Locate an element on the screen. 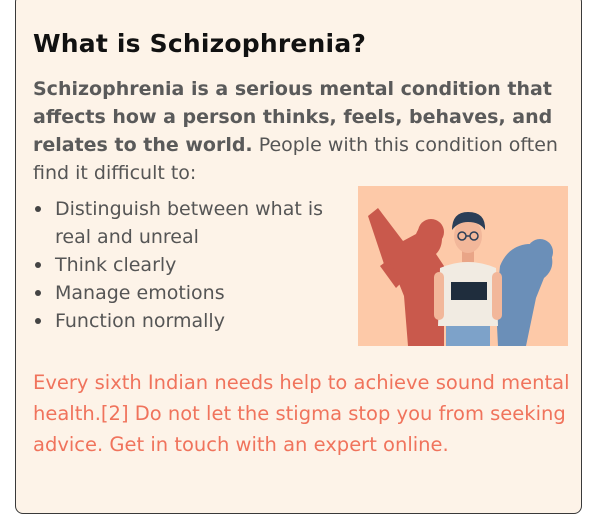  red-shadow-figure is located at coordinates (406, 277).